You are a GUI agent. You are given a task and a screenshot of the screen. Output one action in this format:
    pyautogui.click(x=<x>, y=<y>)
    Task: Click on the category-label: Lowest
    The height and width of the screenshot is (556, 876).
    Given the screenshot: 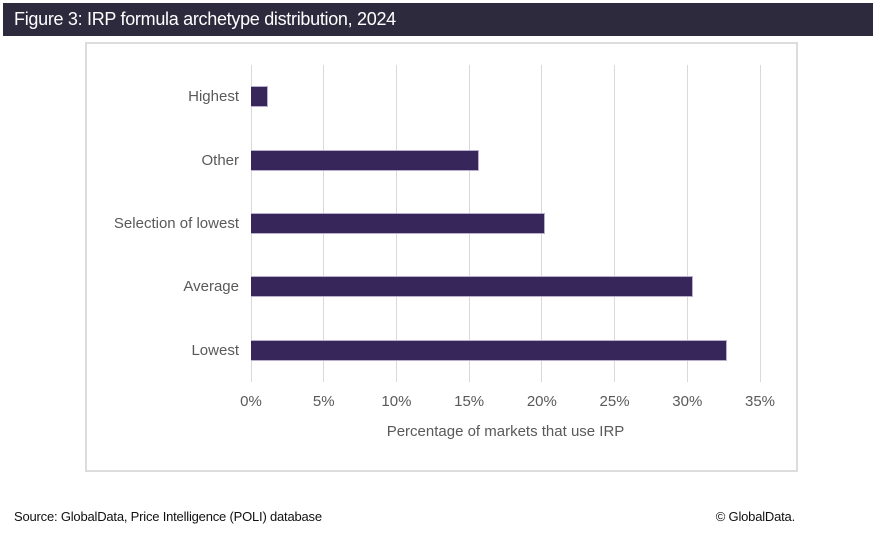 What is the action you would take?
    pyautogui.click(x=215, y=350)
    